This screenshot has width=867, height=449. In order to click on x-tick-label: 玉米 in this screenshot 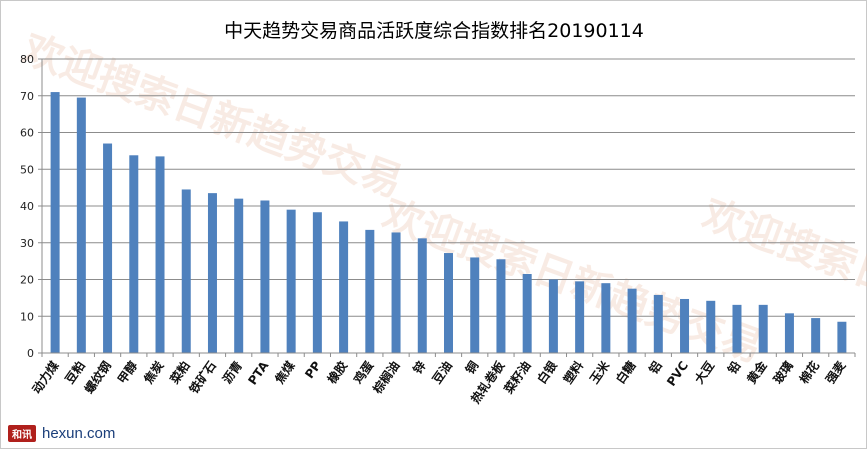, I will do `click(599, 371)`.